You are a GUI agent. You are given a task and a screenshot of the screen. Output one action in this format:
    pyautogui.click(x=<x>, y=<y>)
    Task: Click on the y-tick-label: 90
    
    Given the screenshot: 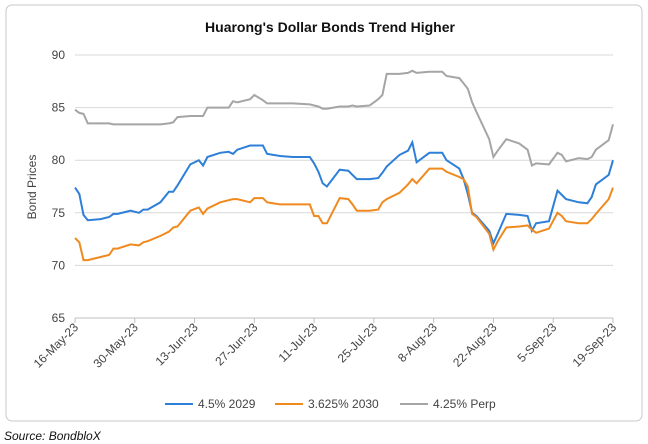 What is the action you would take?
    pyautogui.click(x=59, y=55)
    